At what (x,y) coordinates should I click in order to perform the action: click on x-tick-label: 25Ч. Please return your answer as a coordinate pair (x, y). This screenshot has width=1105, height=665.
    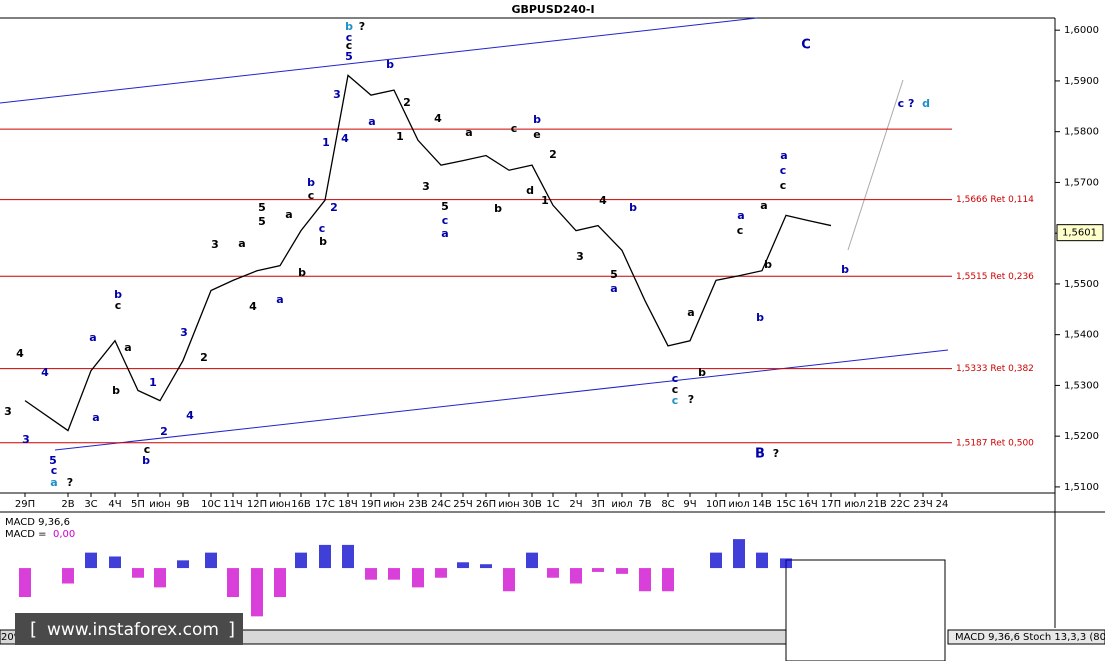
    Looking at the image, I should click on (463, 504).